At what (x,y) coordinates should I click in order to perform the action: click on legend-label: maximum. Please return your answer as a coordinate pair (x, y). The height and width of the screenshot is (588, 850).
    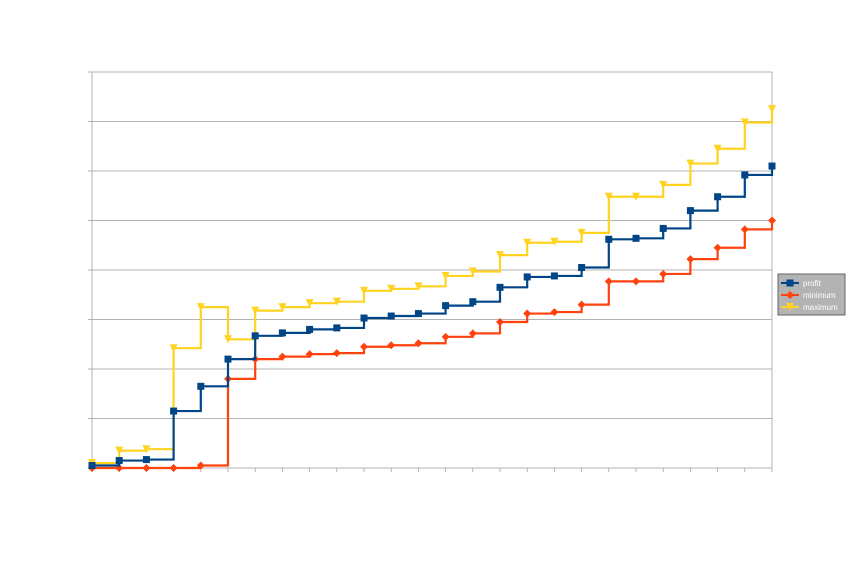
    Looking at the image, I should click on (820, 307).